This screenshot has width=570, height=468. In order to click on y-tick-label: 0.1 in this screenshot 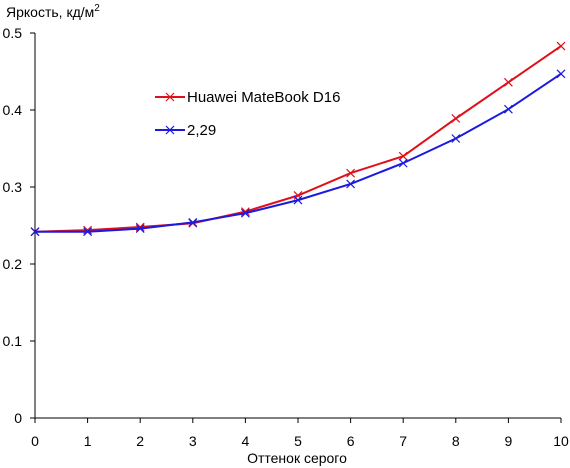, I will do `click(13, 341)`.